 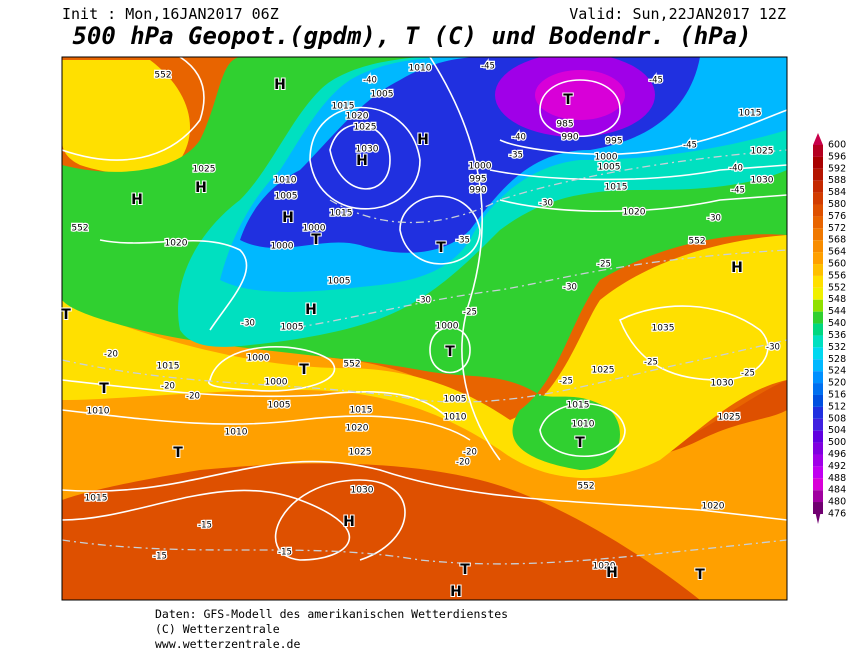 I want to click on scale-label: 596, so click(x=837, y=156).